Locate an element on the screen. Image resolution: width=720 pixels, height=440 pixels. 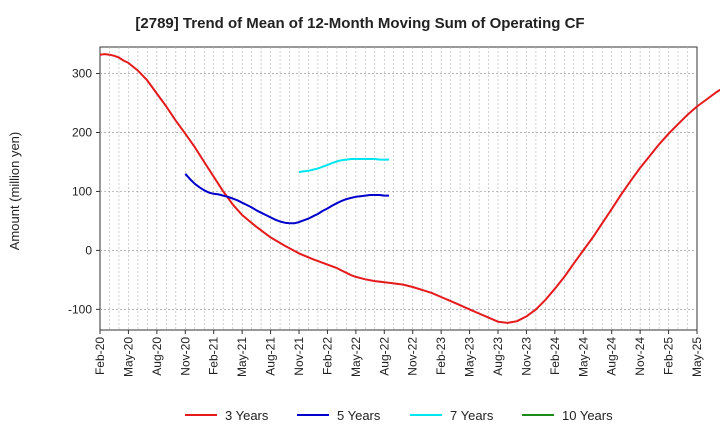
y-tick-label: 300 is located at coordinates (82, 74).